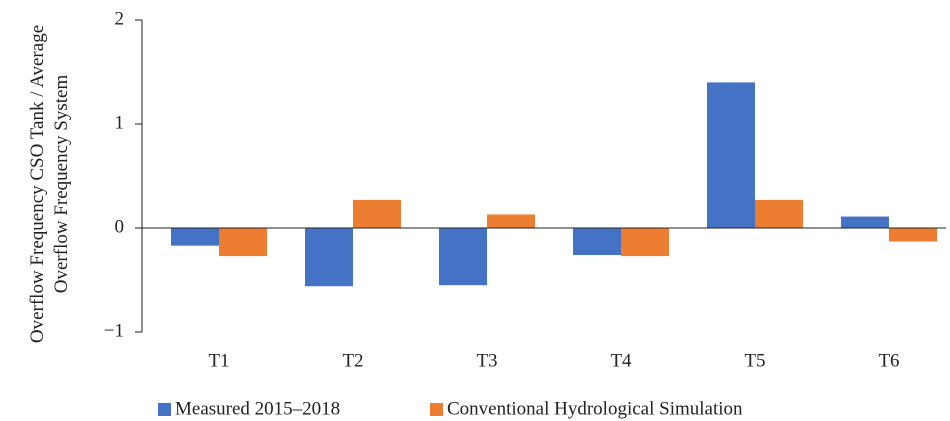 The height and width of the screenshot is (421, 950). Describe the element at coordinates (120, 18) in the screenshot. I see `y-tick-label: 2` at that location.